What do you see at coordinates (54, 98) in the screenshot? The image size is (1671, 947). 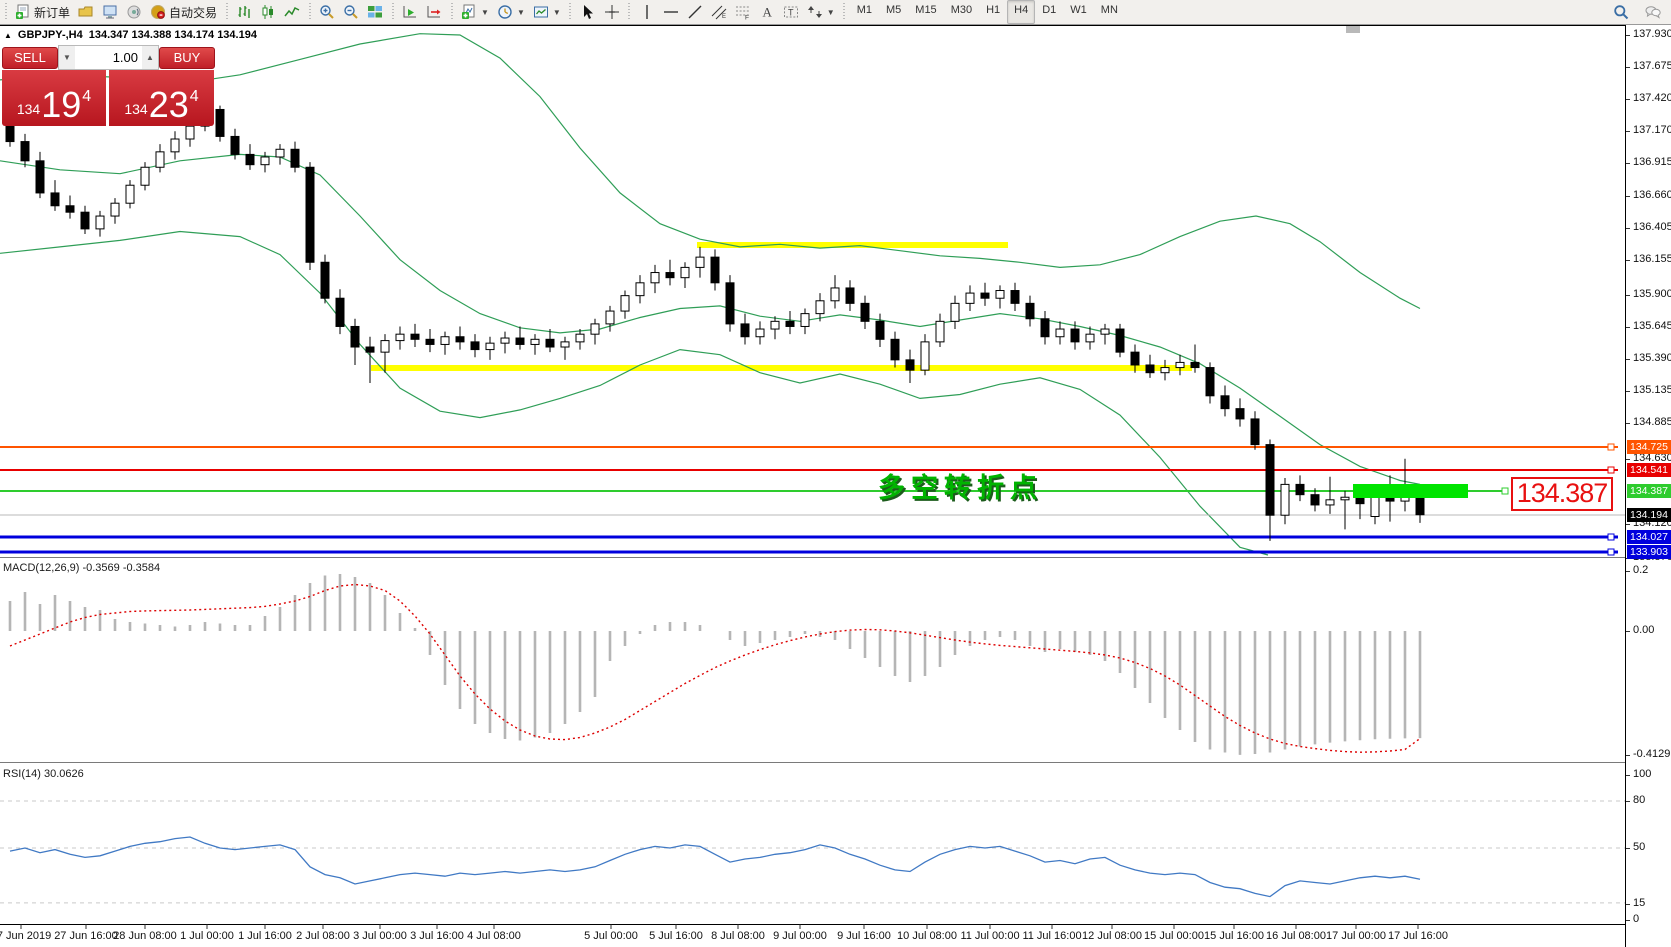 I see `sell-price-button: 134 19 4` at bounding box center [54, 98].